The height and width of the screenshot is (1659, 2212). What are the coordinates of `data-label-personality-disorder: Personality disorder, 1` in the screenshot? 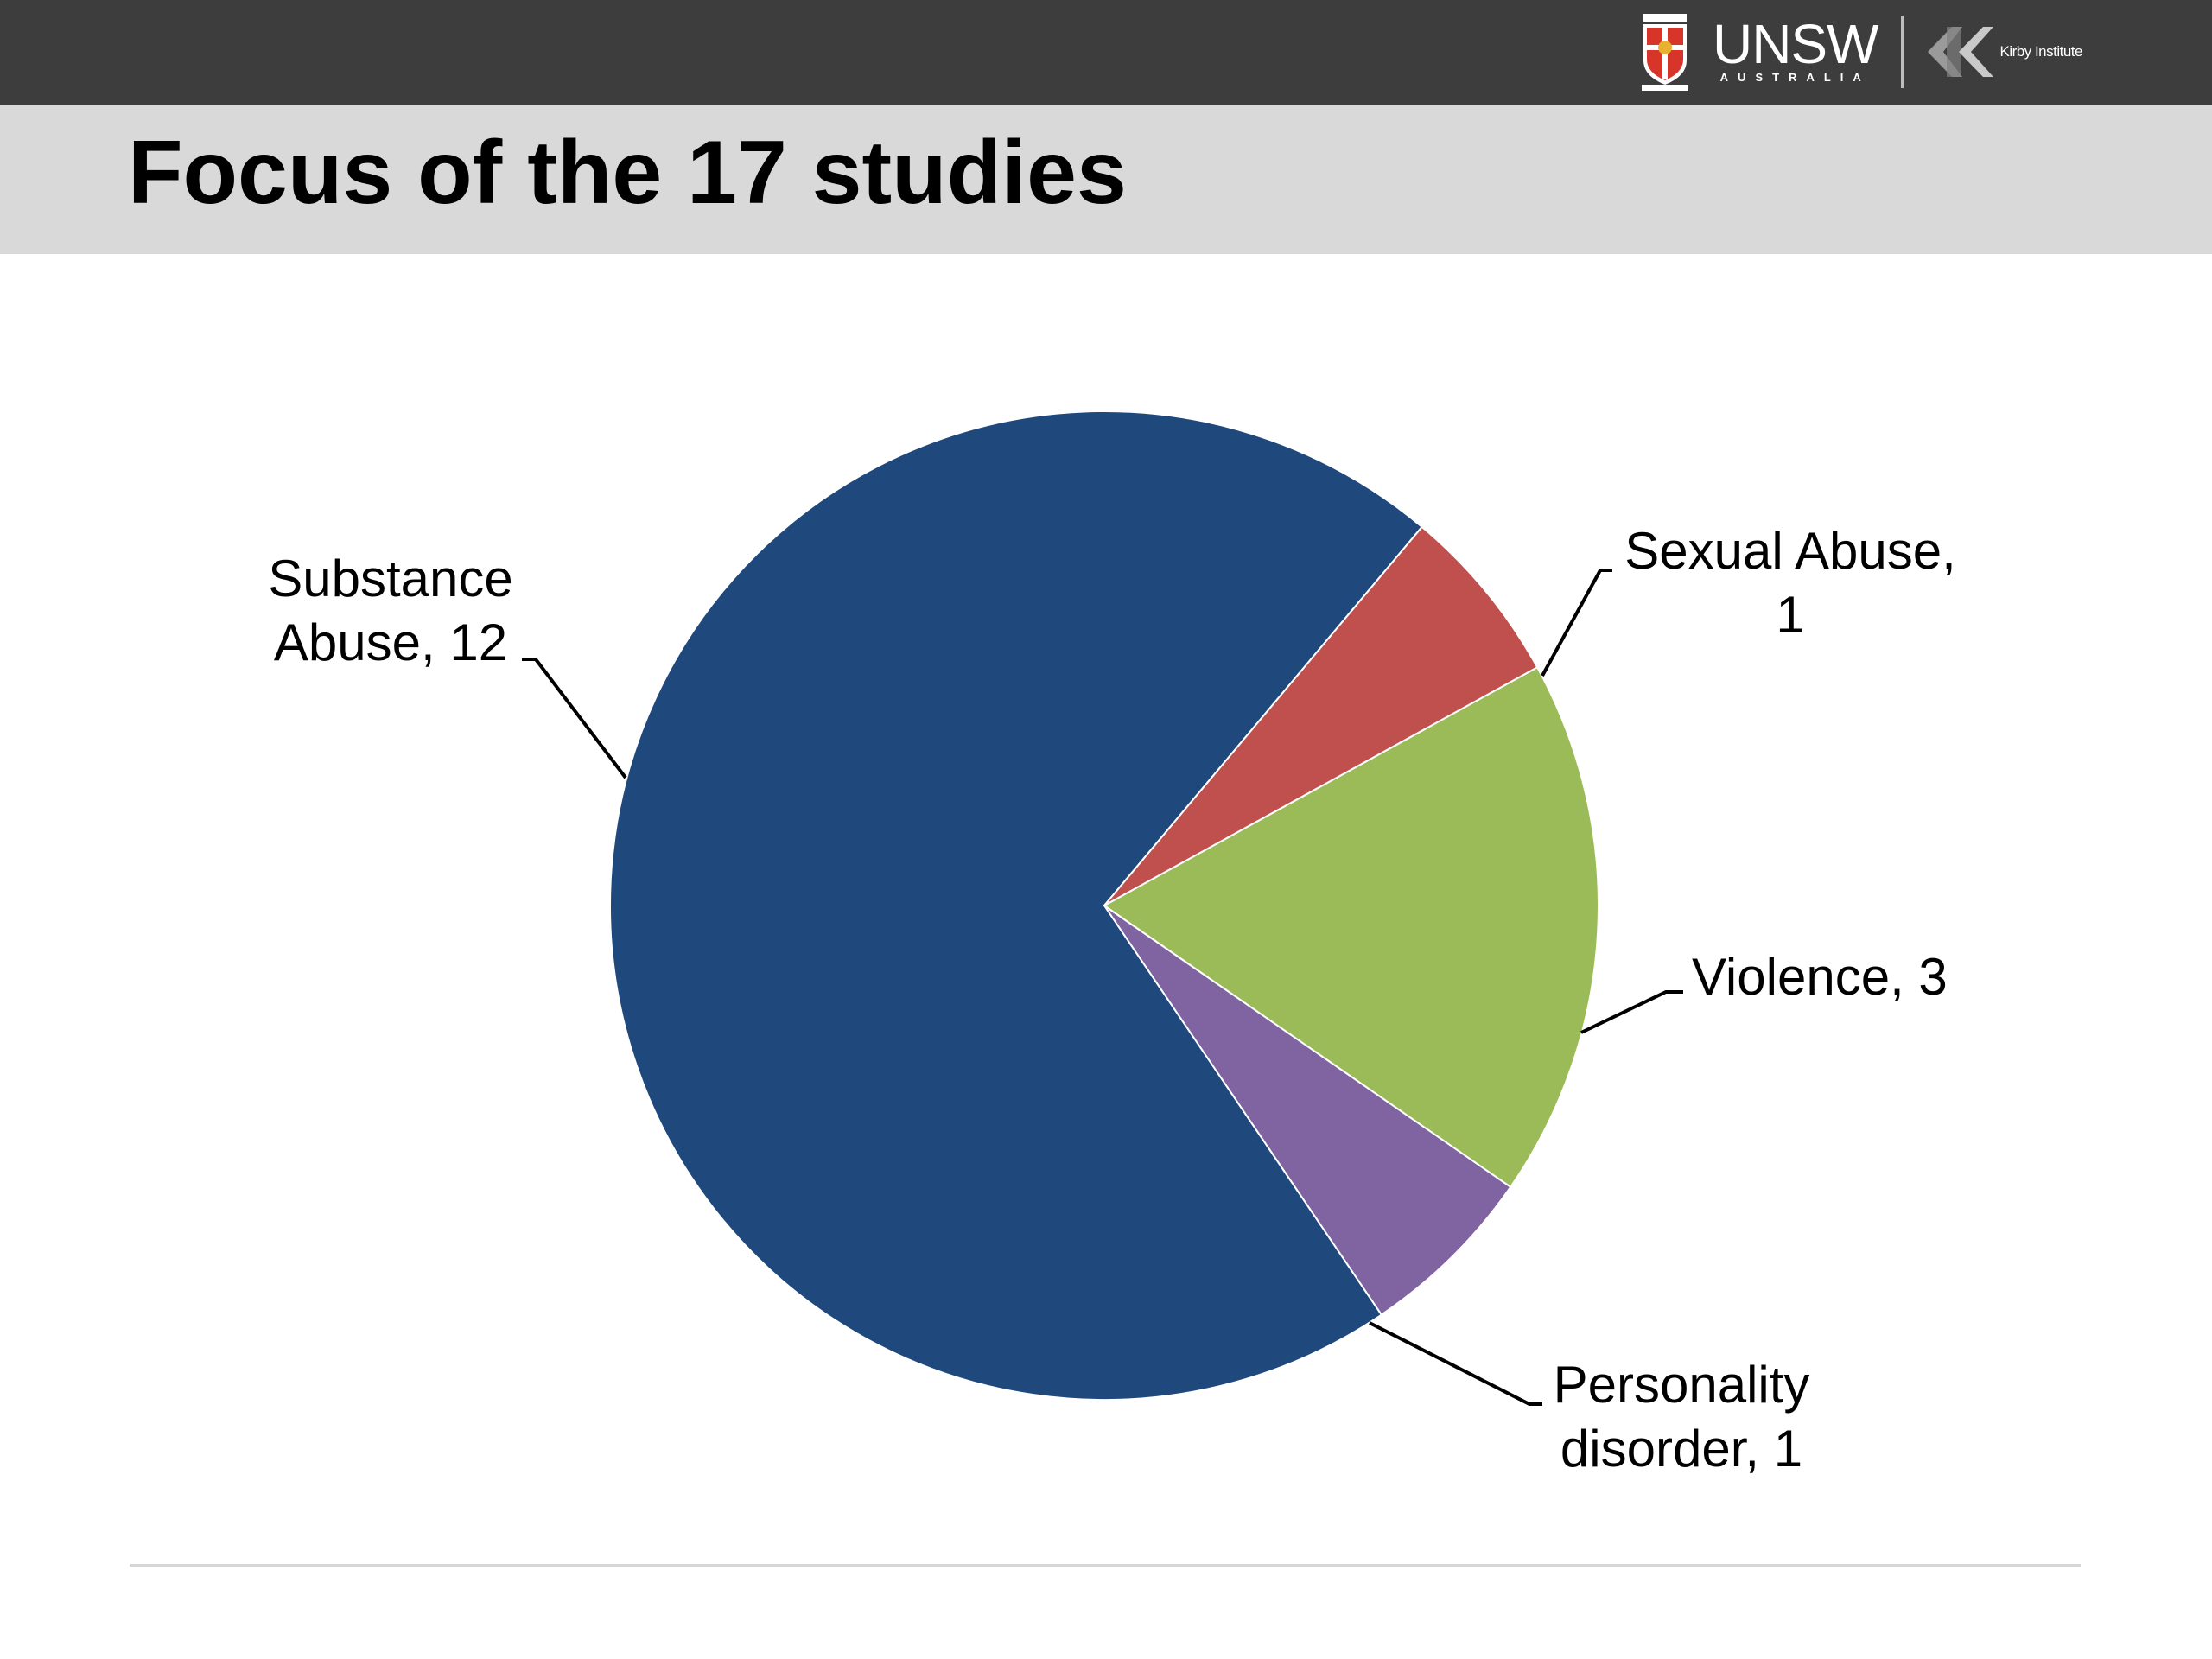 It's located at (1682, 1417).